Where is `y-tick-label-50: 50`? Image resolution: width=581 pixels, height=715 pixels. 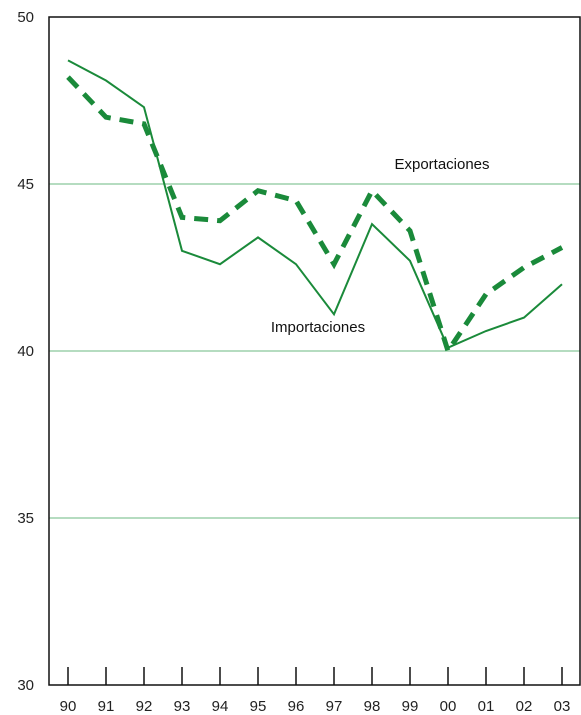
y-tick-label-50: 50 is located at coordinates (25, 17).